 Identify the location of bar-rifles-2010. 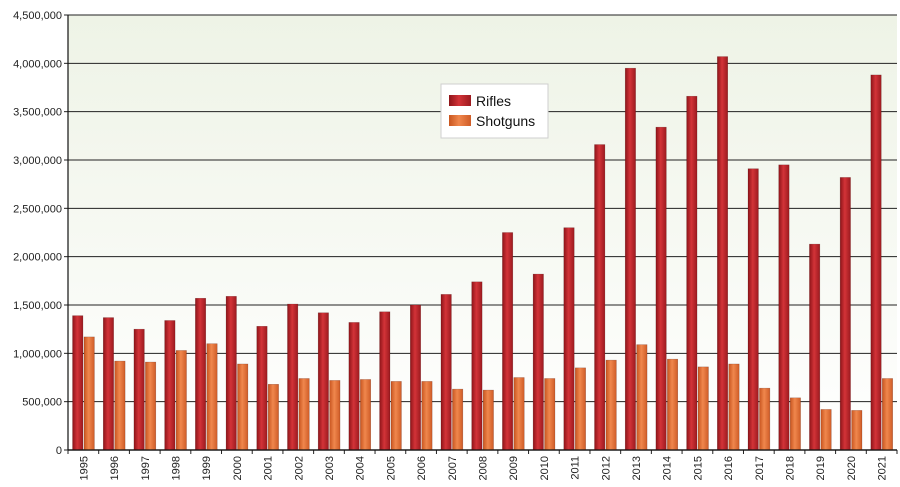
(538, 362).